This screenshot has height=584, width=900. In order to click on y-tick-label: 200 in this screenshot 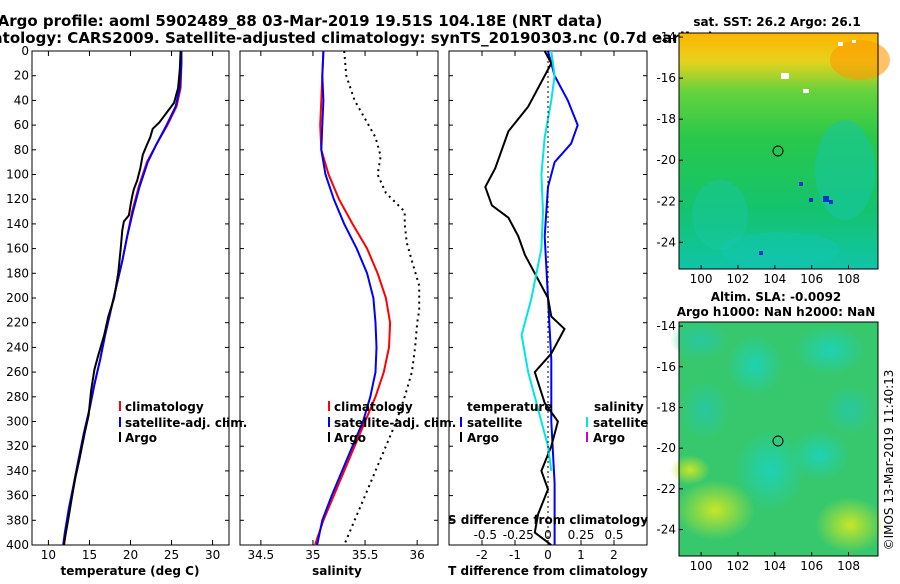, I will do `click(17, 298)`.